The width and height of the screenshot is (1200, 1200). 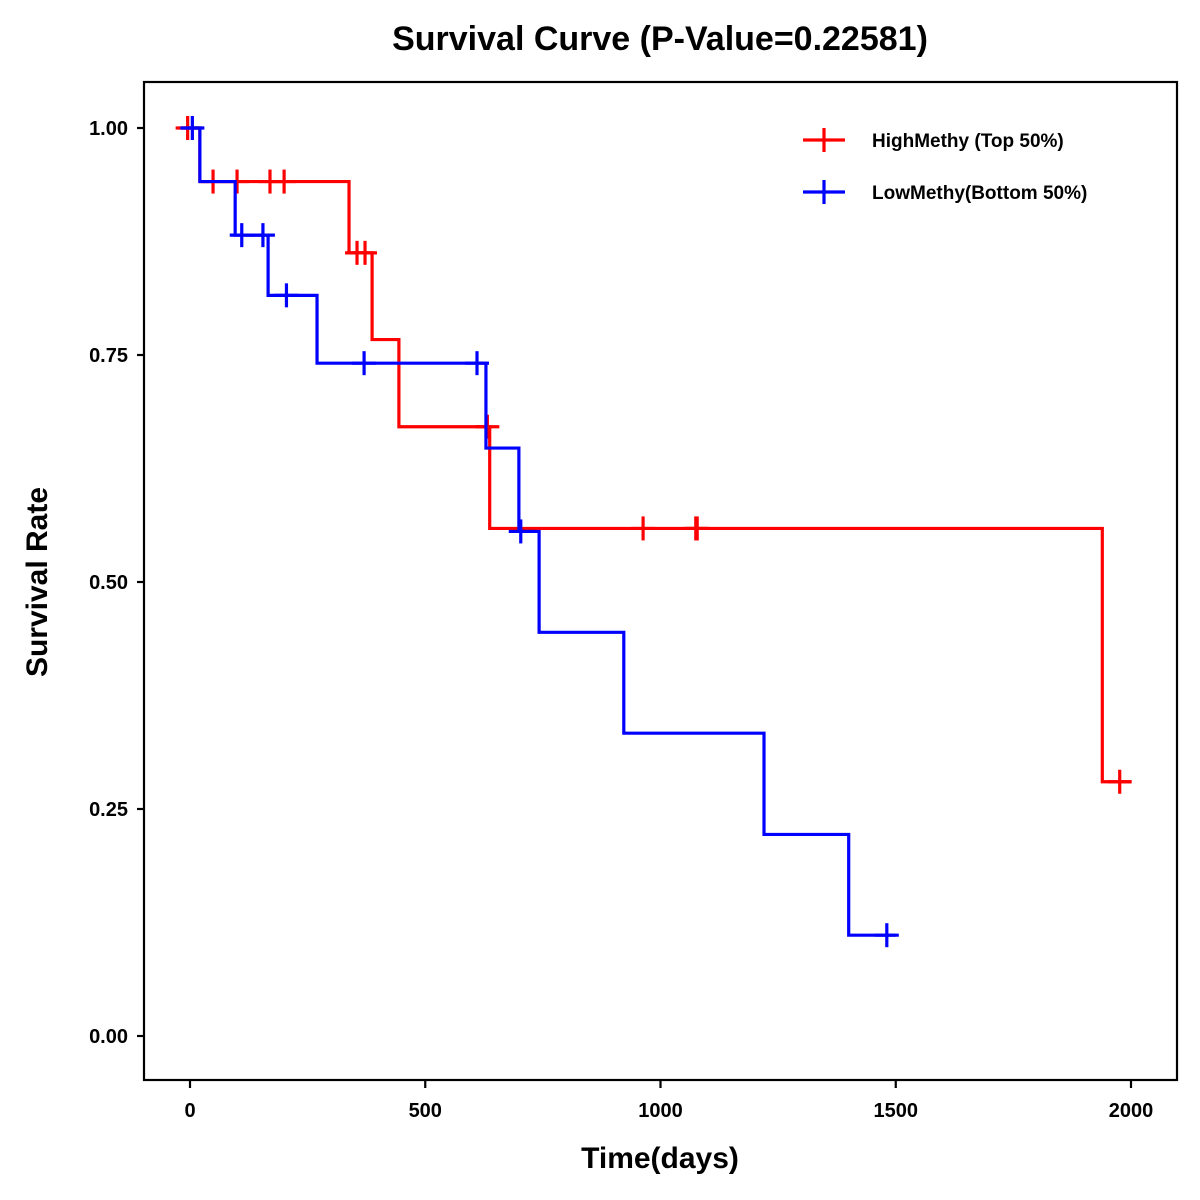 I want to click on legend-item: HighMethy (Top 50%), so click(x=933, y=140).